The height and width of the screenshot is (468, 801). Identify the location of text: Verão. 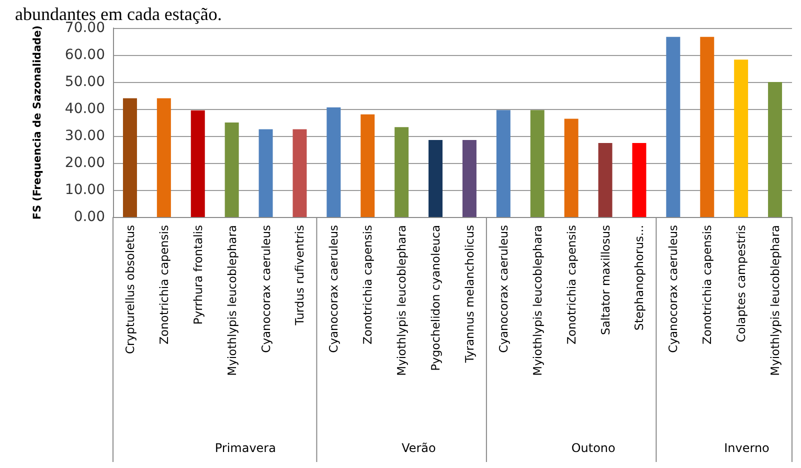
(419, 448).